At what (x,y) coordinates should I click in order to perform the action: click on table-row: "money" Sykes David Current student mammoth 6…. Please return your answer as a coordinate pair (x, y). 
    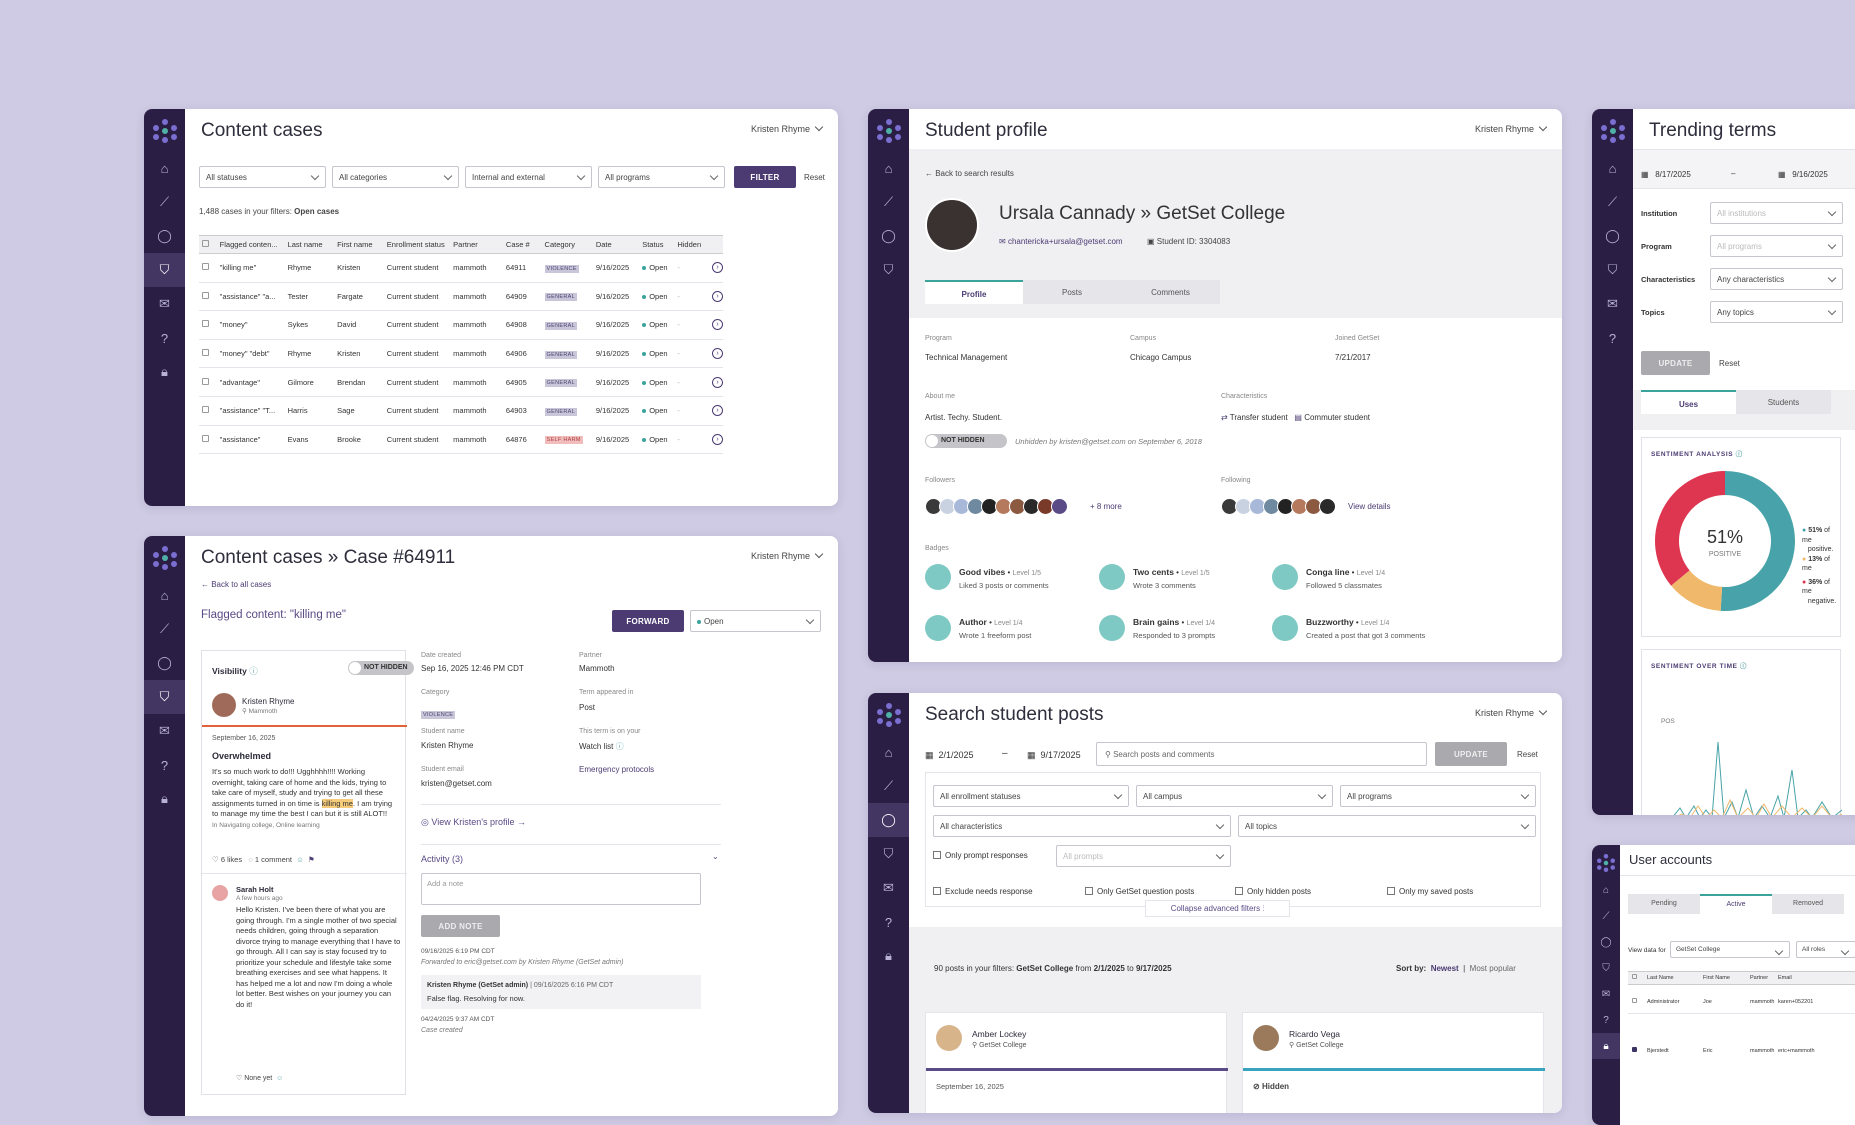
    Looking at the image, I should click on (461, 325).